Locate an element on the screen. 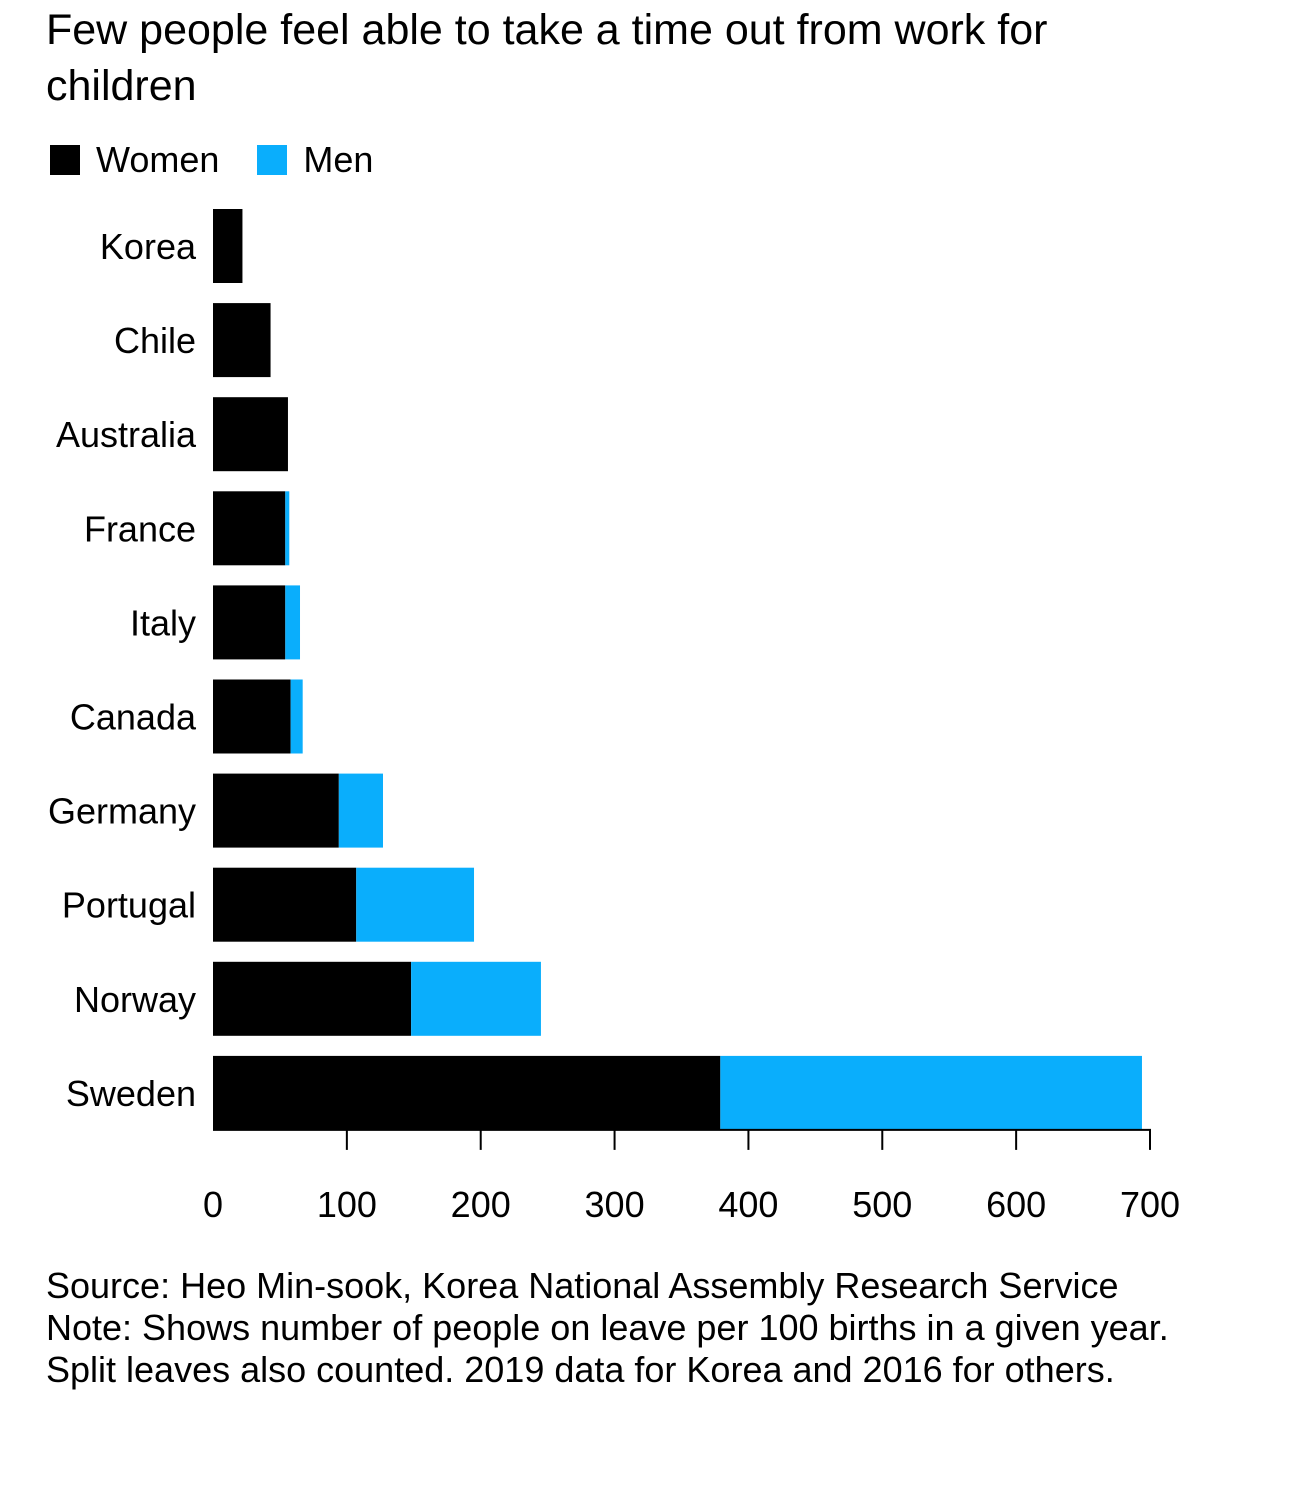 This screenshot has height=1492, width=1290. category-label-korea: Korea is located at coordinates (148, 246).